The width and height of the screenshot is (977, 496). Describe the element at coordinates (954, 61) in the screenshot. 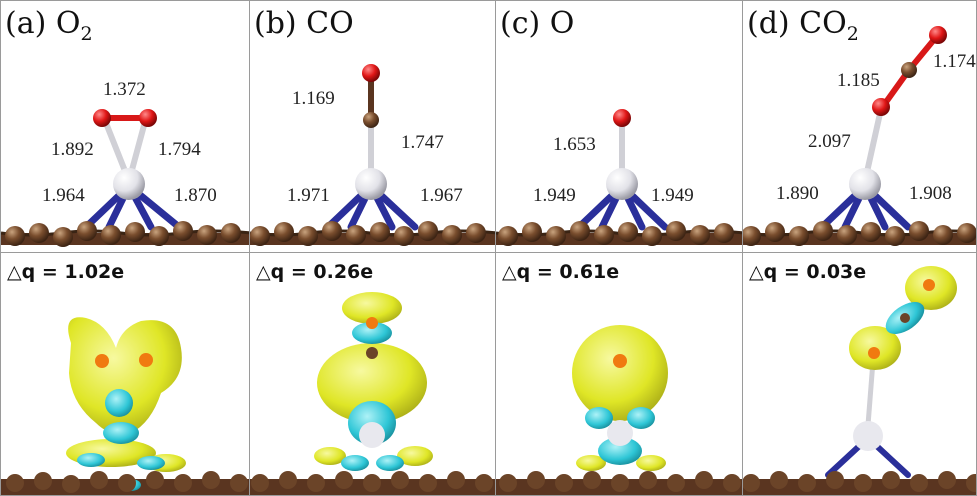

I see `bond-length-label: 1.174` at that location.